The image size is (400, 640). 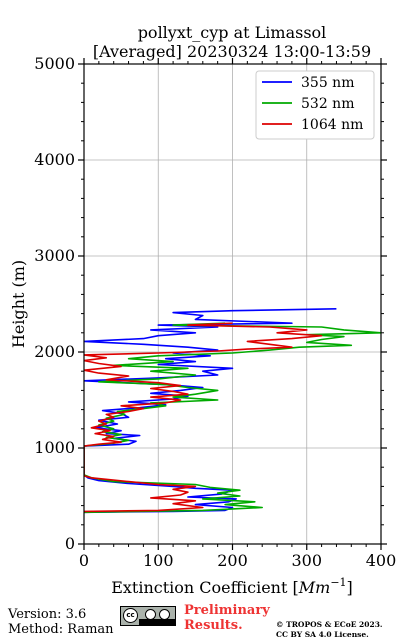 I want to click on method-text: Method: Raman, so click(x=61, y=629).